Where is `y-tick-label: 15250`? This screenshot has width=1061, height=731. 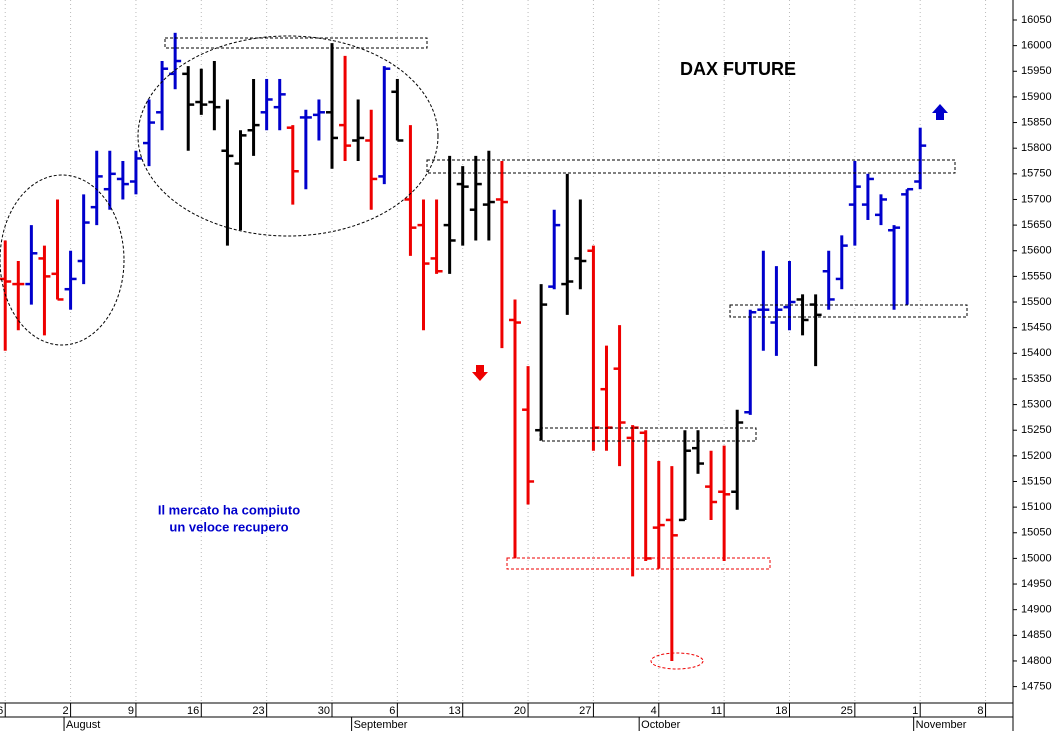
y-tick-label: 15250 is located at coordinates (1036, 430).